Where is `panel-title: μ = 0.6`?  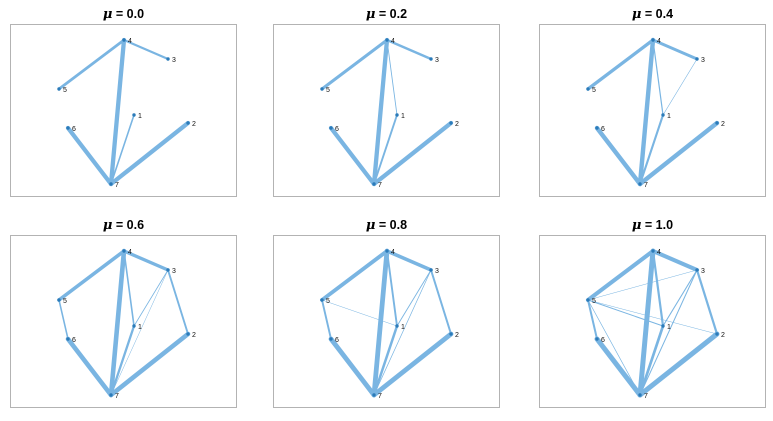
panel-title: μ = 0.6 is located at coordinates (123, 225).